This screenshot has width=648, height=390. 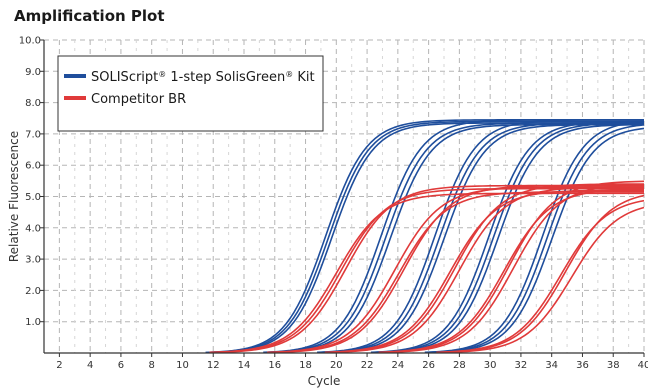 I want to click on y-tick-label: 5.0, so click(x=33, y=197).